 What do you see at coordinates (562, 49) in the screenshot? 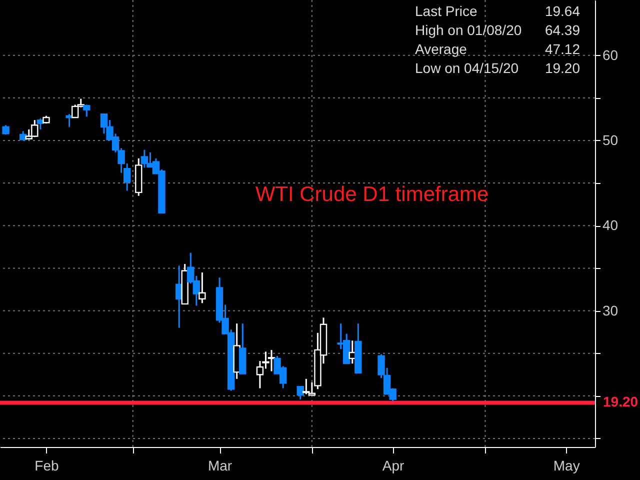
I see `annotation: 47.12` at bounding box center [562, 49].